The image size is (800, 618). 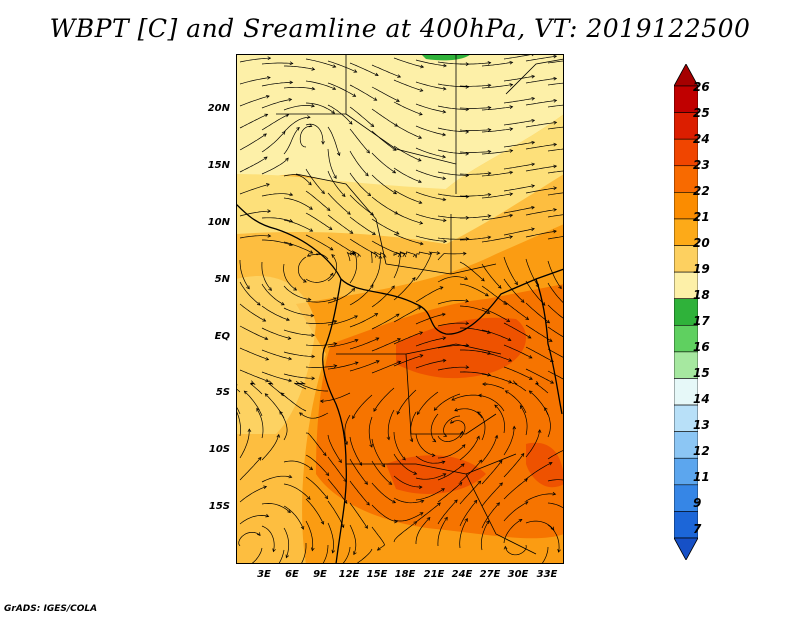 I want to click on colorbar-label: 26, so click(x=701, y=87).